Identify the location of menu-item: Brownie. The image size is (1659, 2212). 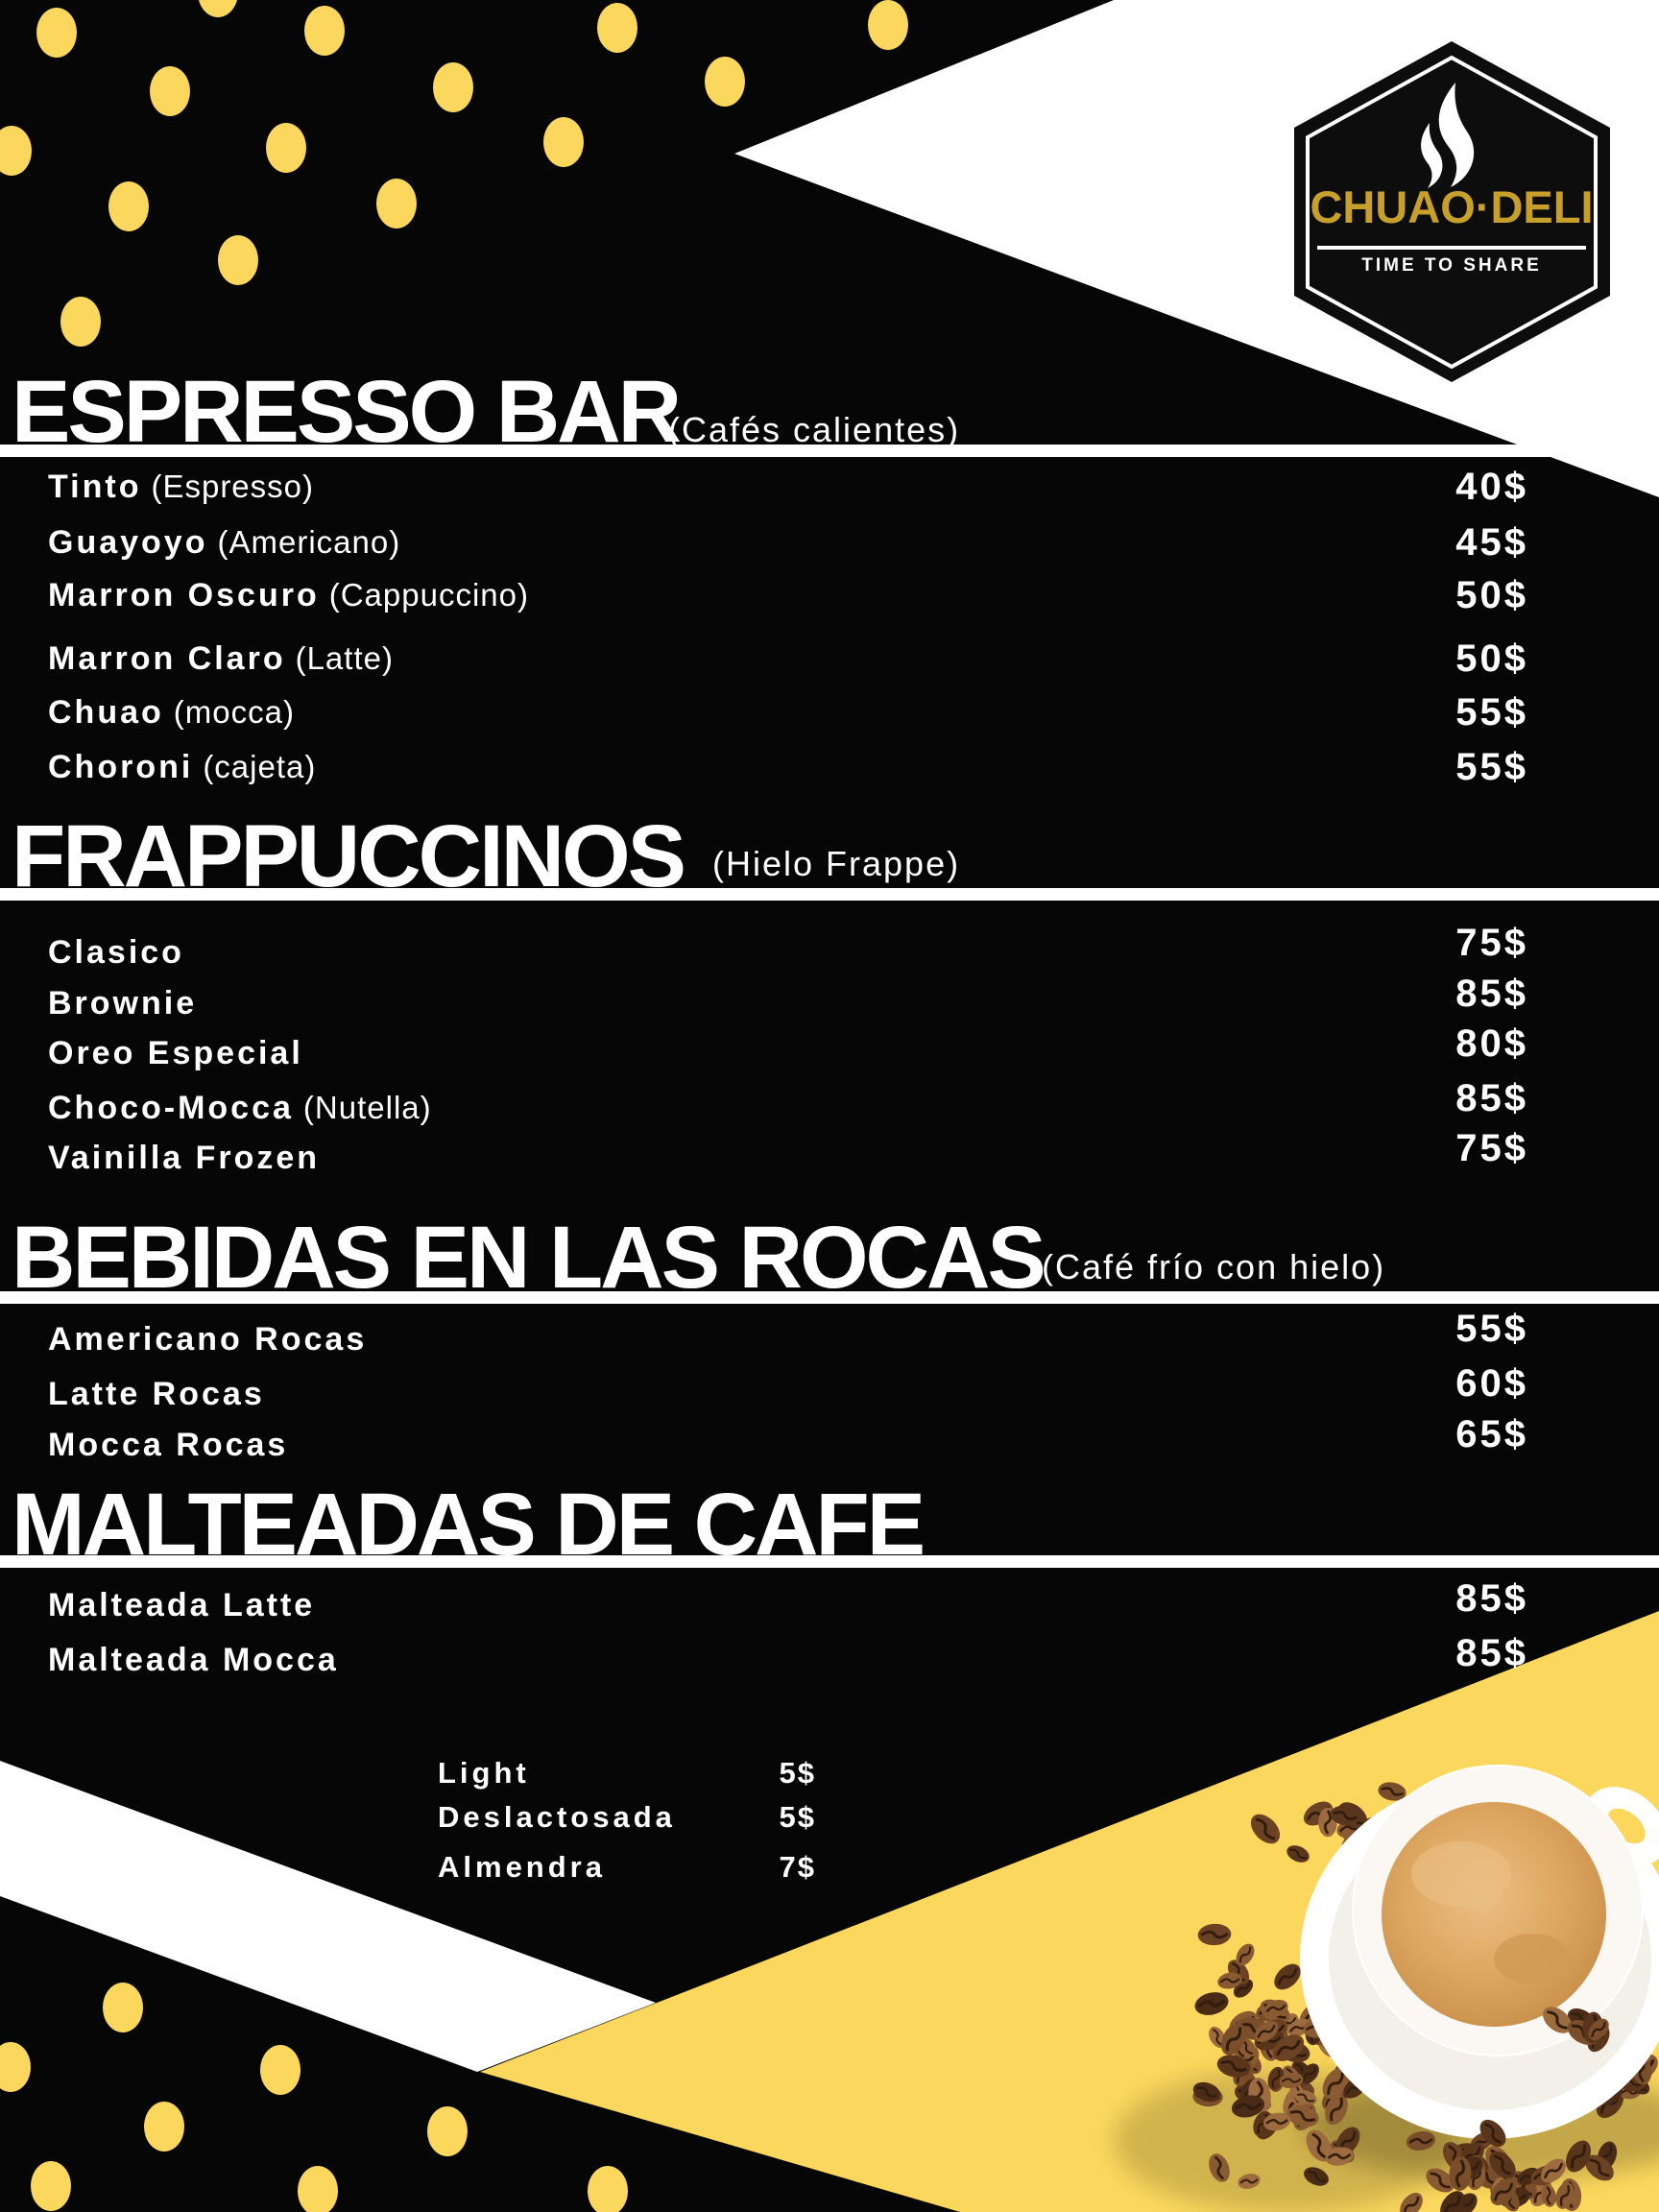
(123, 1006).